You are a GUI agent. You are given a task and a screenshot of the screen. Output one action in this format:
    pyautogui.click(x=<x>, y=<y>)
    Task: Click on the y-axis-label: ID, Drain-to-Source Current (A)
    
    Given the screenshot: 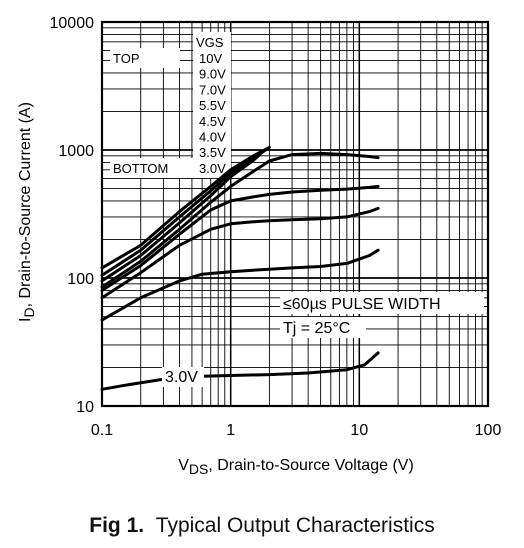 What is the action you would take?
    pyautogui.click(x=27, y=212)
    